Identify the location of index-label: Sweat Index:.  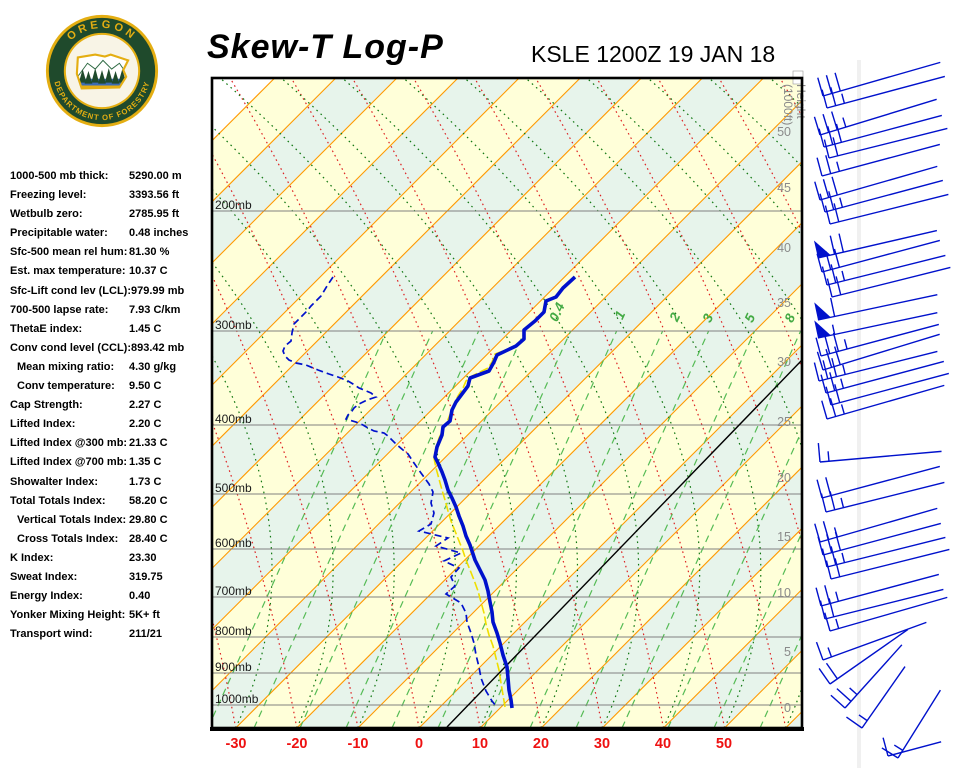
(44, 576).